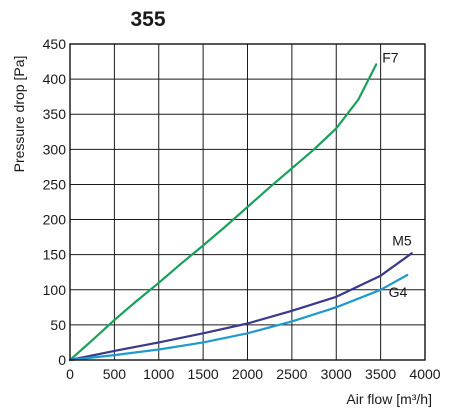 This screenshot has height=415, width=450. Describe the element at coordinates (55, 149) in the screenshot. I see `y-tick-label: 300` at that location.